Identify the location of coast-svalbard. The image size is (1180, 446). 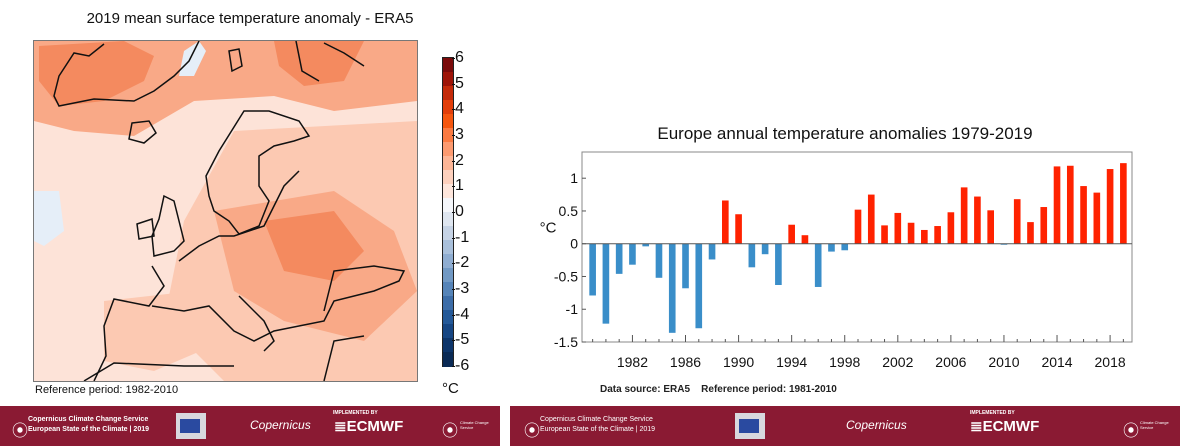
(235, 60).